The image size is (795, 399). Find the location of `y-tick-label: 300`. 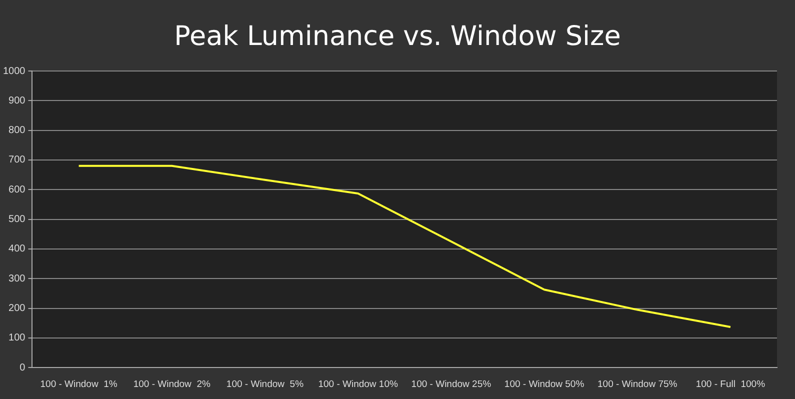

y-tick-label: 300 is located at coordinates (17, 278).